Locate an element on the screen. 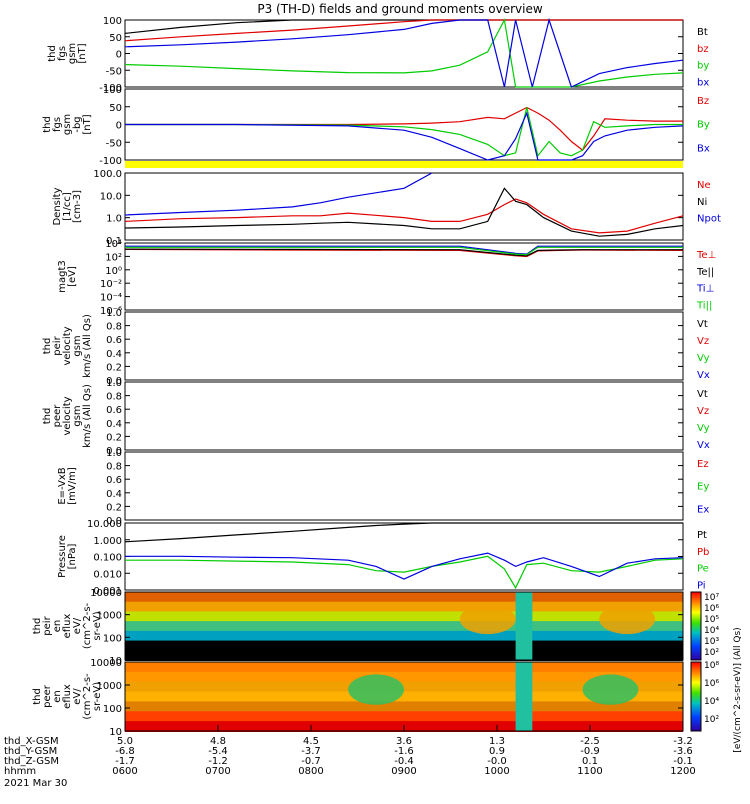 This screenshot has width=750, height=804. y-tick-label: 0.1 is located at coordinates (114, 241).